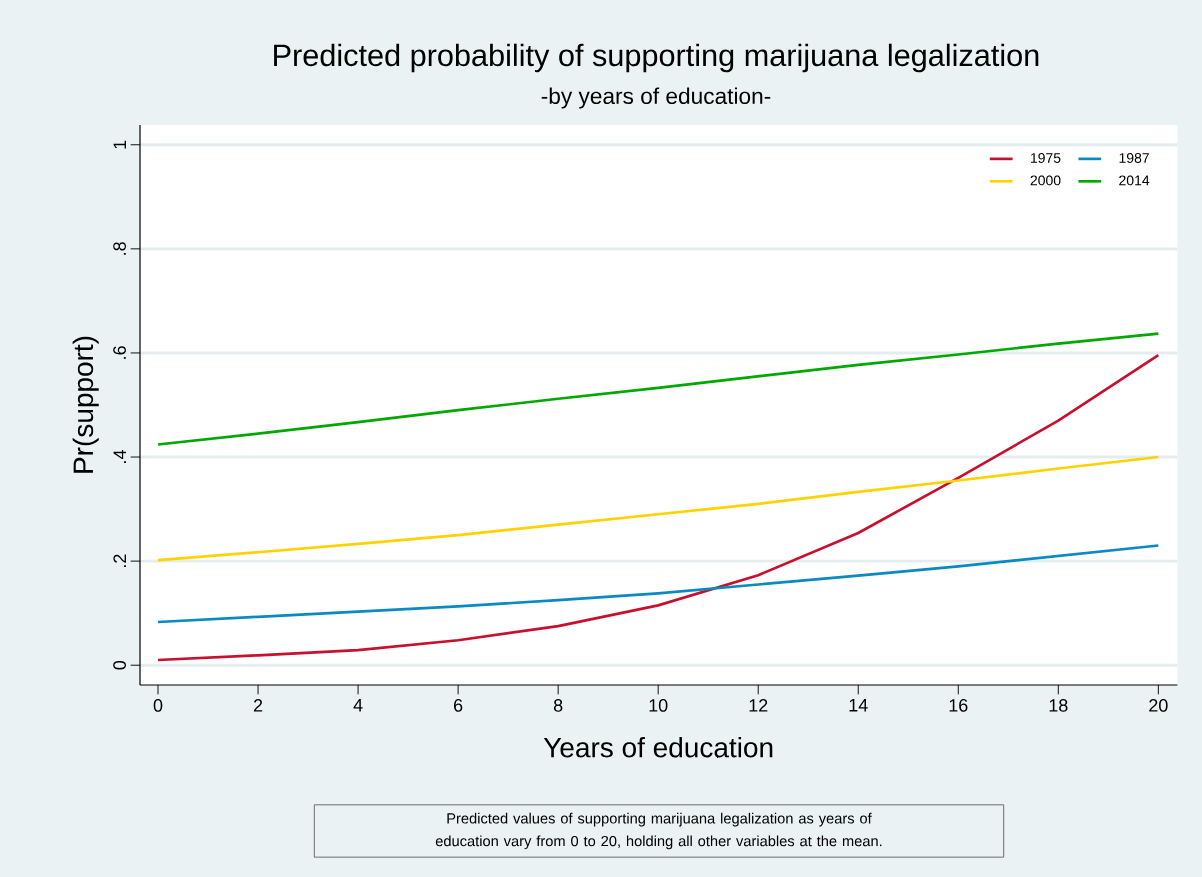  I want to click on legend-label: 2014, so click(1134, 180).